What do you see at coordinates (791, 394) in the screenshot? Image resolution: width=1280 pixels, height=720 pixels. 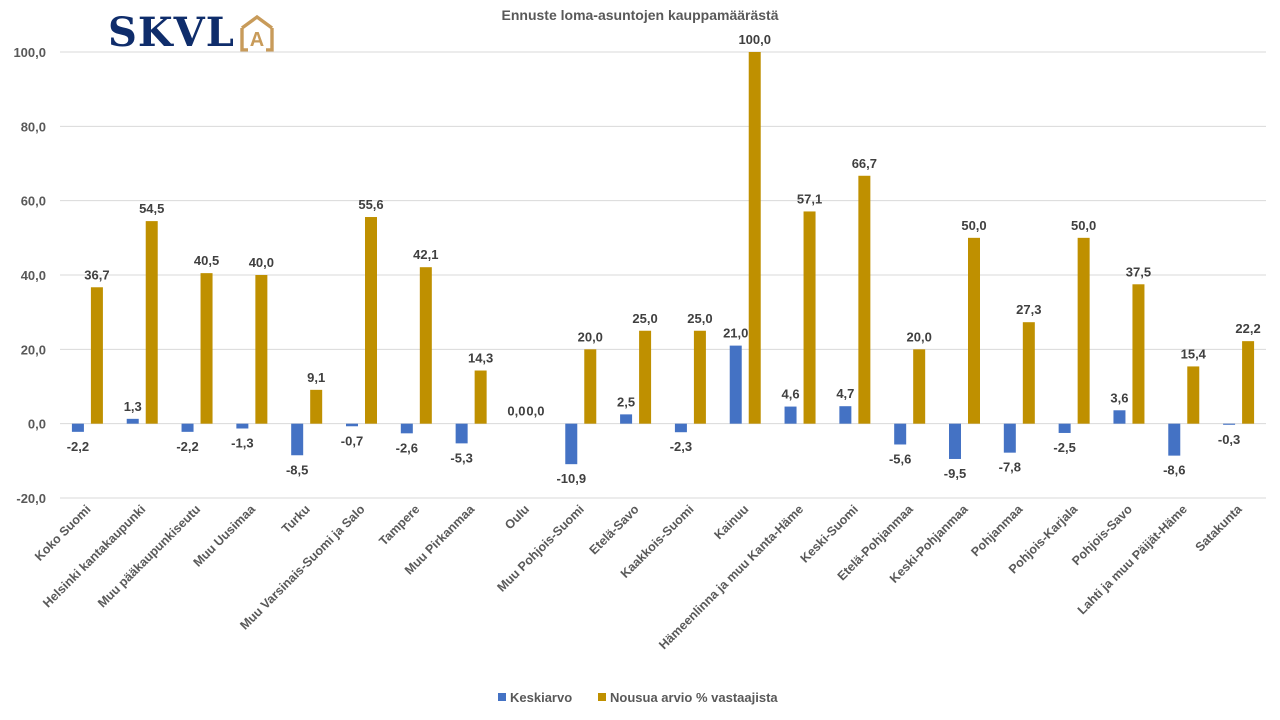 I see `data-label: 4,6` at bounding box center [791, 394].